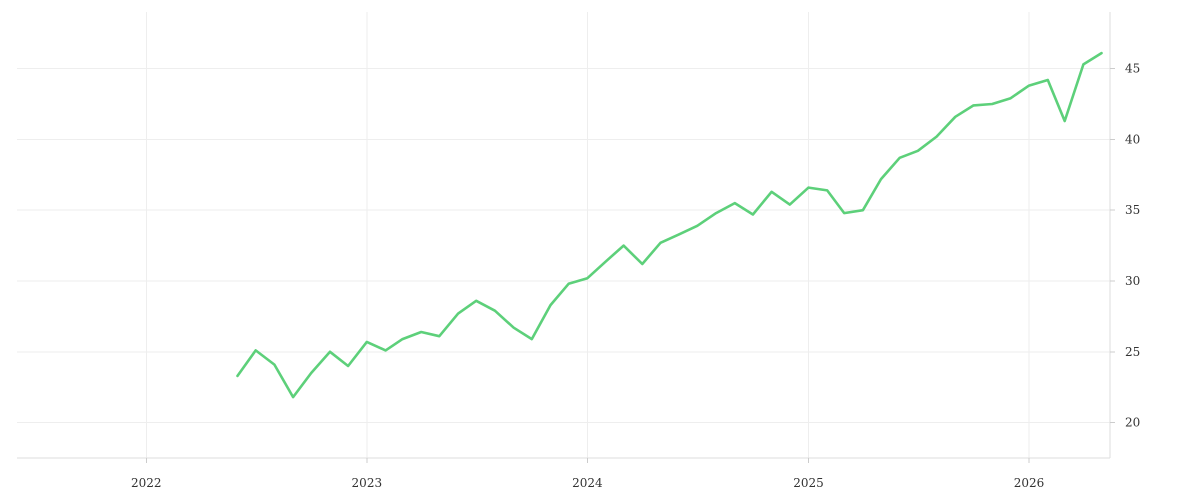  I want to click on x-tick-label-2024: 2024, so click(587, 483).